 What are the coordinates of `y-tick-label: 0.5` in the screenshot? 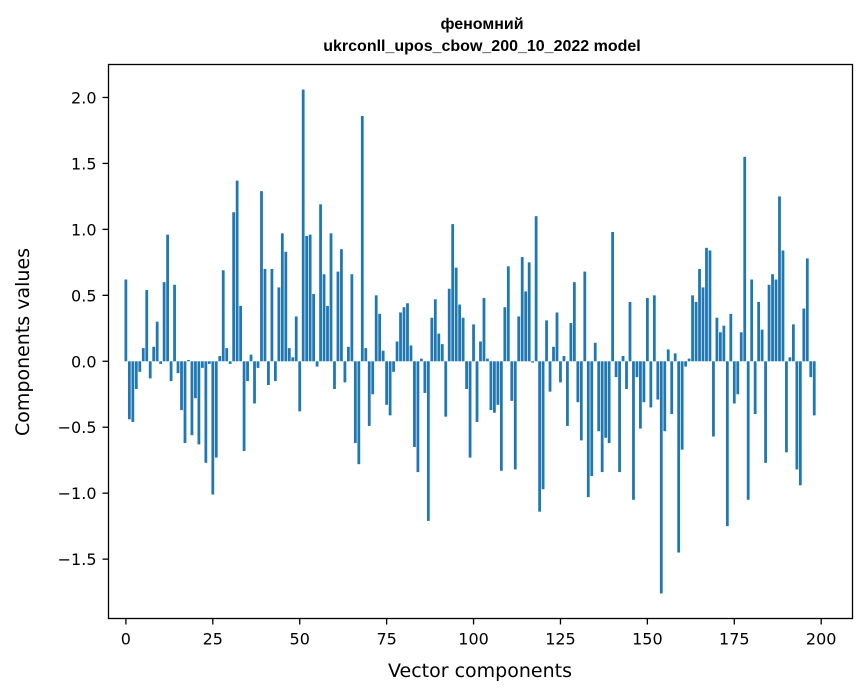 It's located at (83, 295).